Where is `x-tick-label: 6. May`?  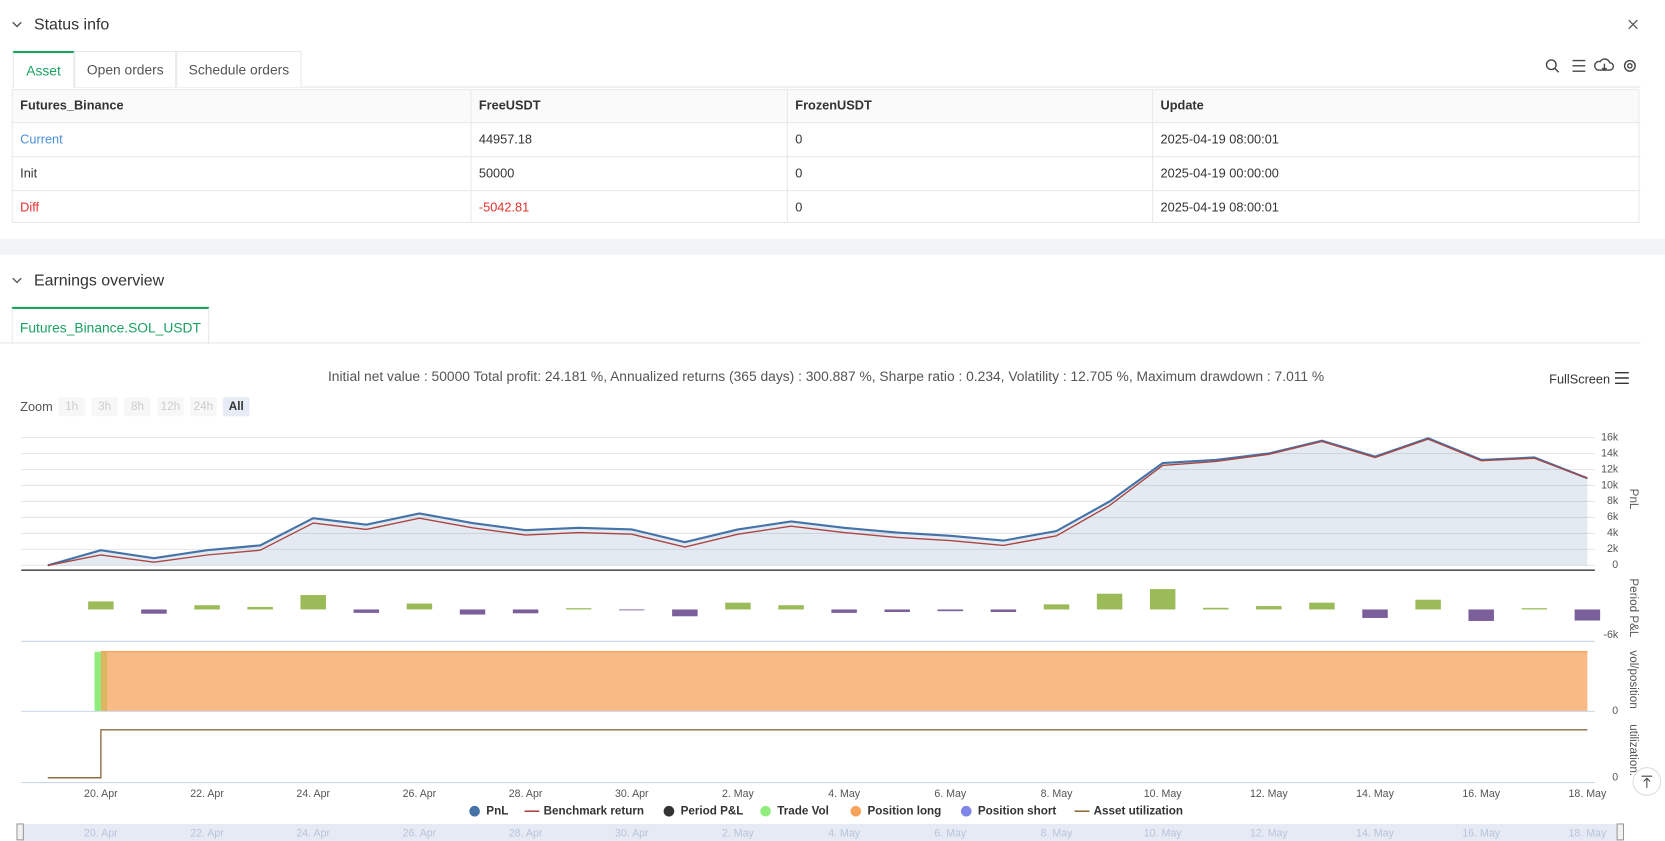 x-tick-label: 6. May is located at coordinates (950, 794).